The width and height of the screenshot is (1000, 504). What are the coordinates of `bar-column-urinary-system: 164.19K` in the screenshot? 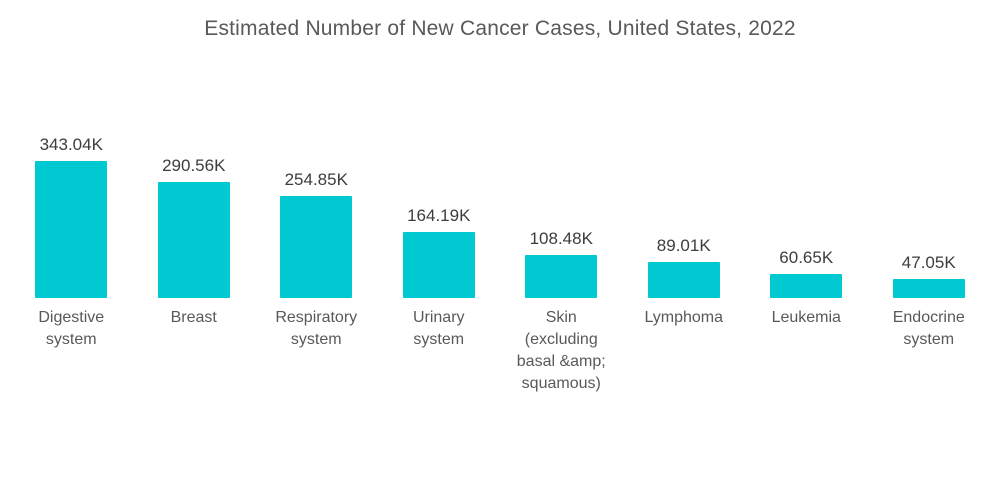 It's located at (439, 252).